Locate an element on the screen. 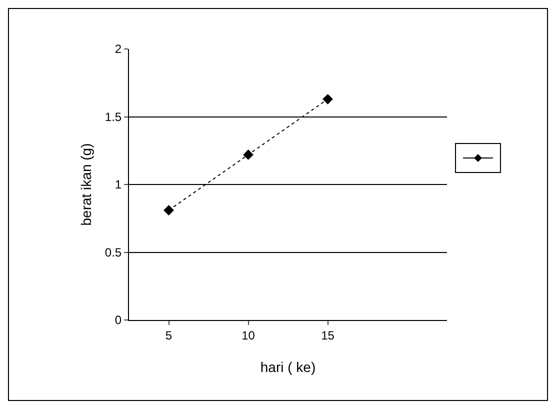 The width and height of the screenshot is (556, 409). y-tick-label: 0 is located at coordinates (118, 320).